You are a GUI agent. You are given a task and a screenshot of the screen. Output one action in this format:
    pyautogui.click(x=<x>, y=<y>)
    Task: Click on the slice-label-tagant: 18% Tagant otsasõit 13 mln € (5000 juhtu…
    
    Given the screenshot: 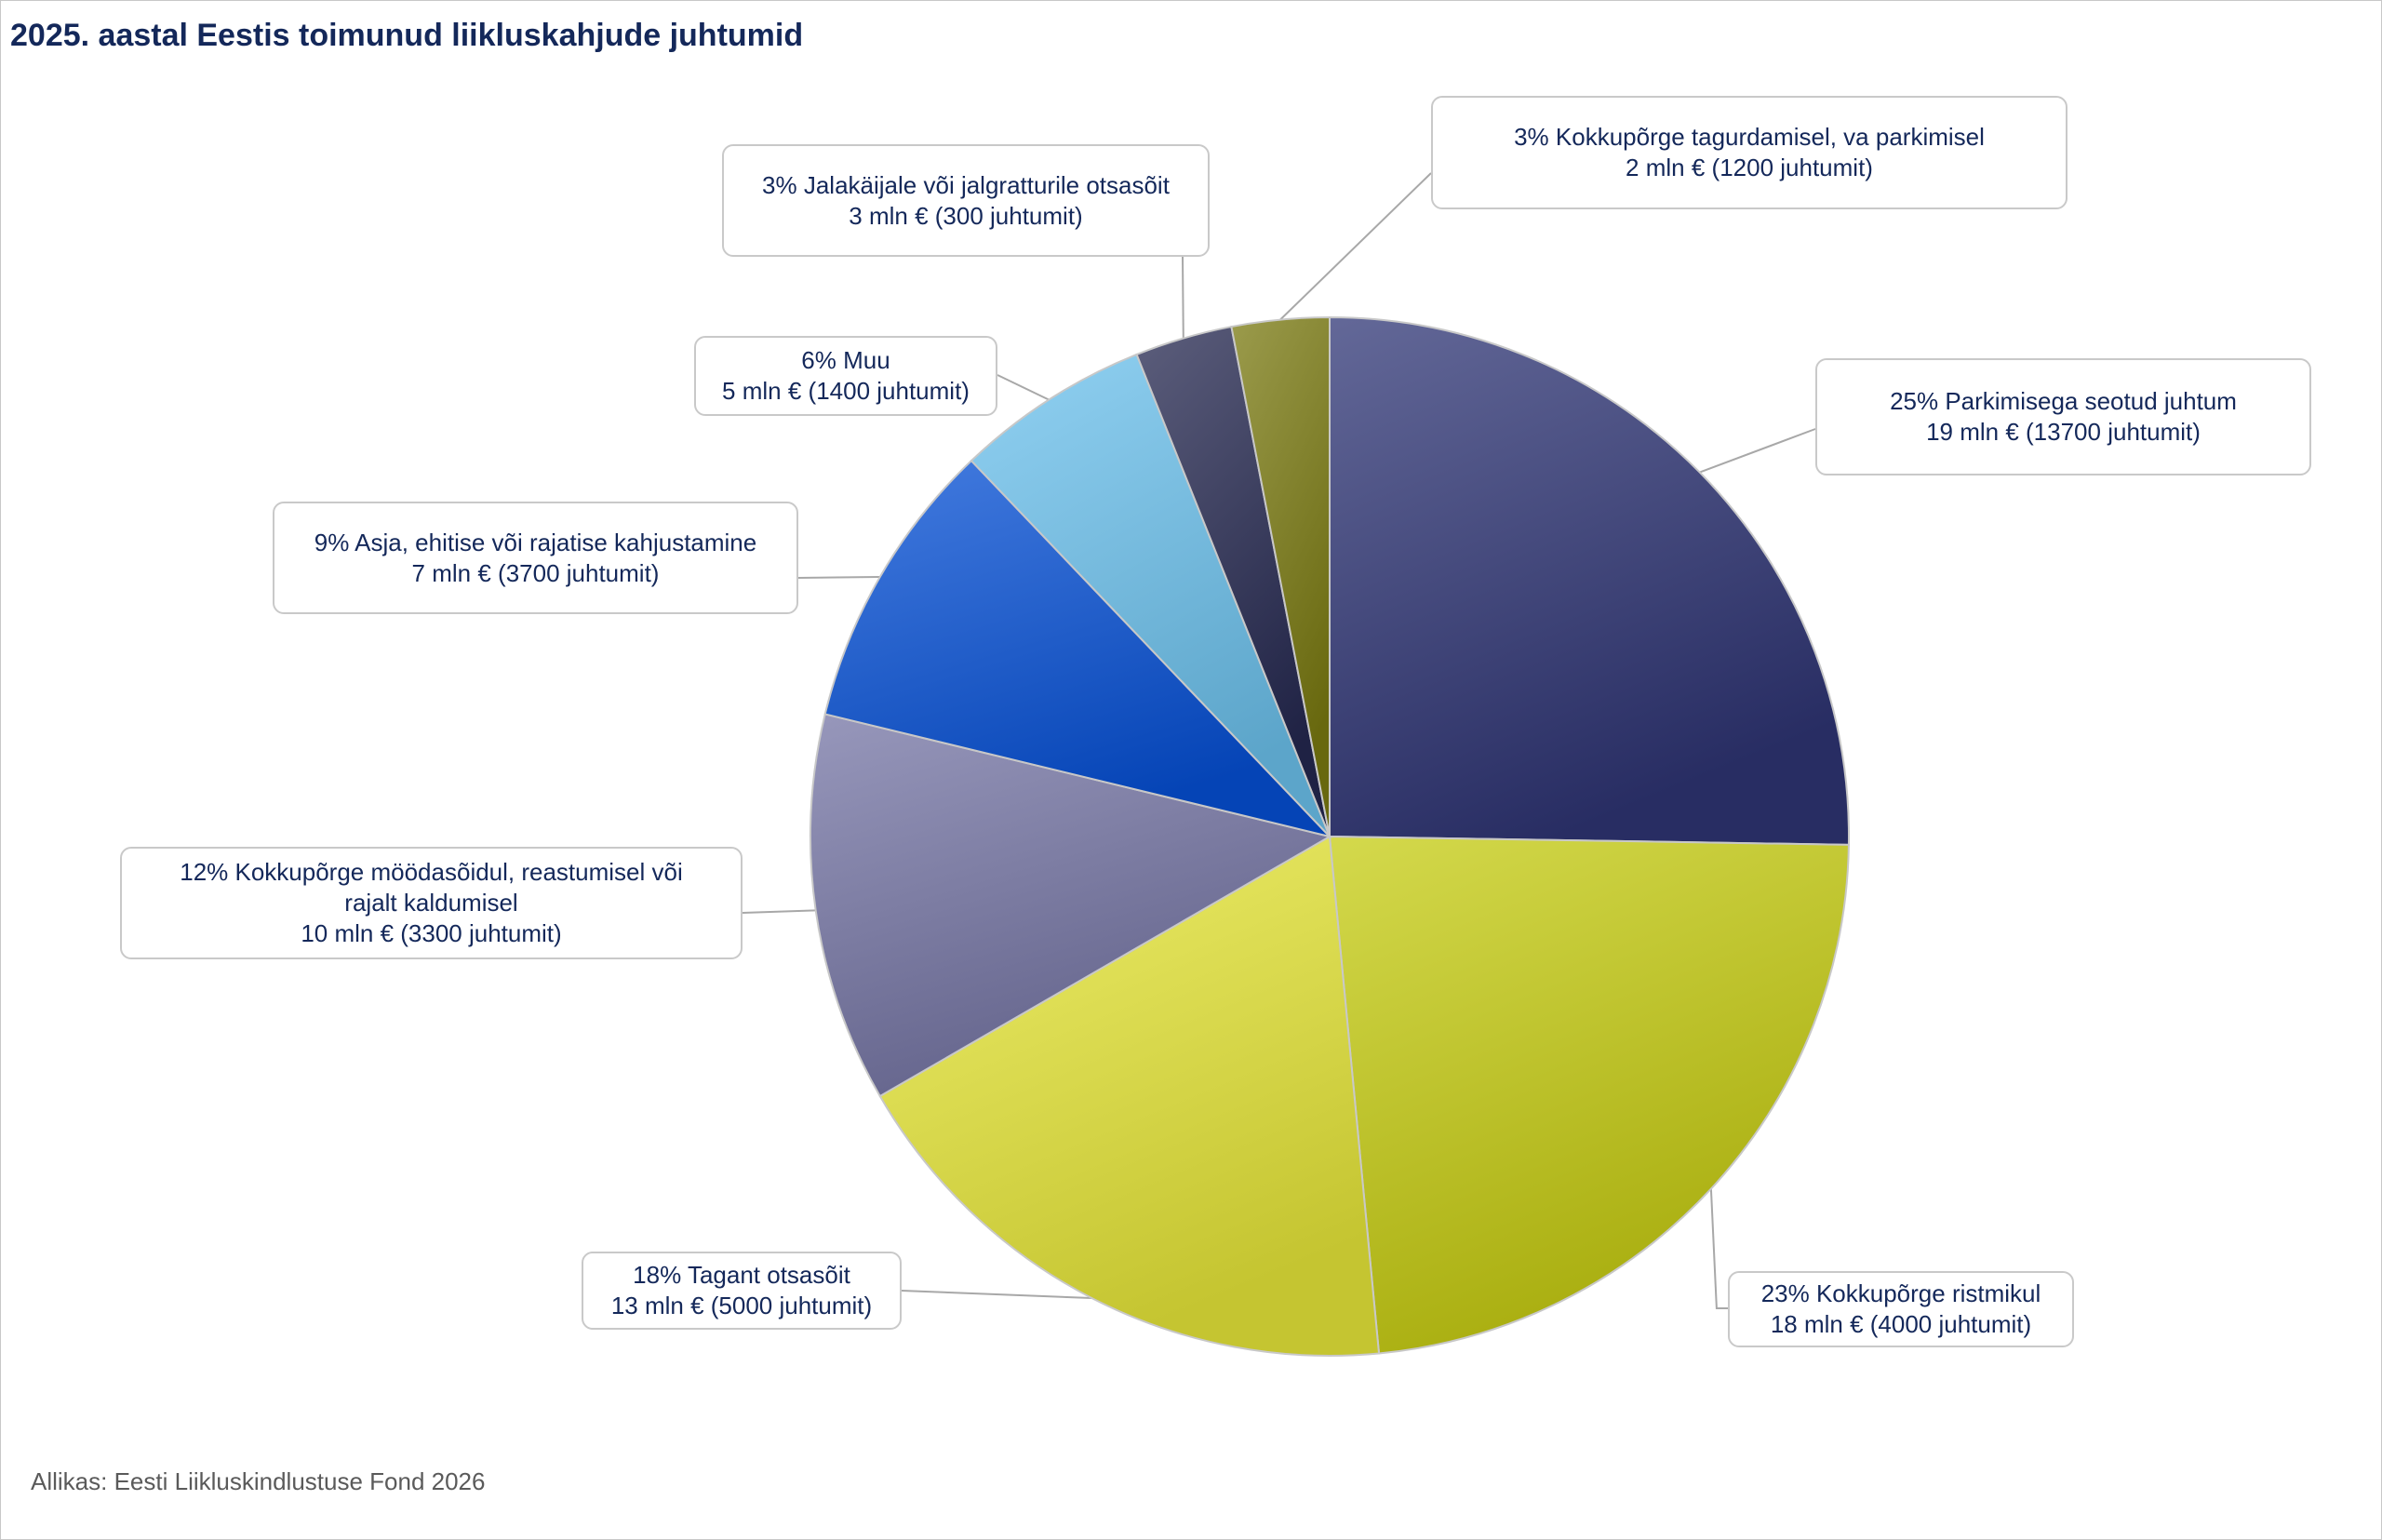 What is the action you would take?
    pyautogui.click(x=742, y=1291)
    